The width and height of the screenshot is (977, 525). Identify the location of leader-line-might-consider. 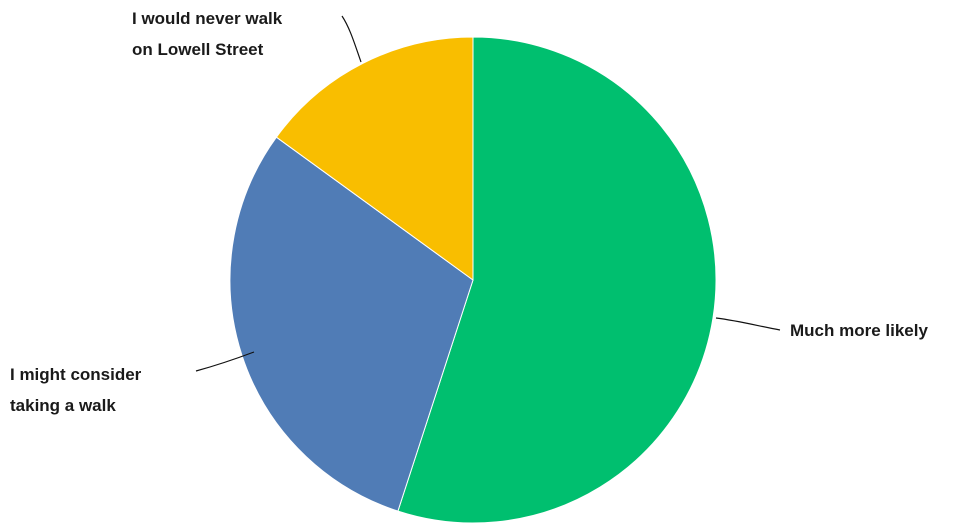
(225, 361).